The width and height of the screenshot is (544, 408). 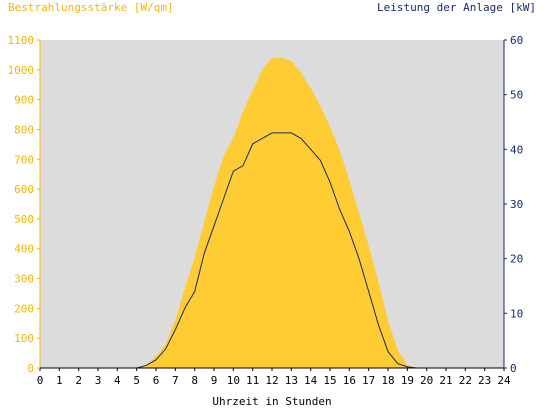 What do you see at coordinates (214, 380) in the screenshot?
I see `x-tick-label: 9` at bounding box center [214, 380].